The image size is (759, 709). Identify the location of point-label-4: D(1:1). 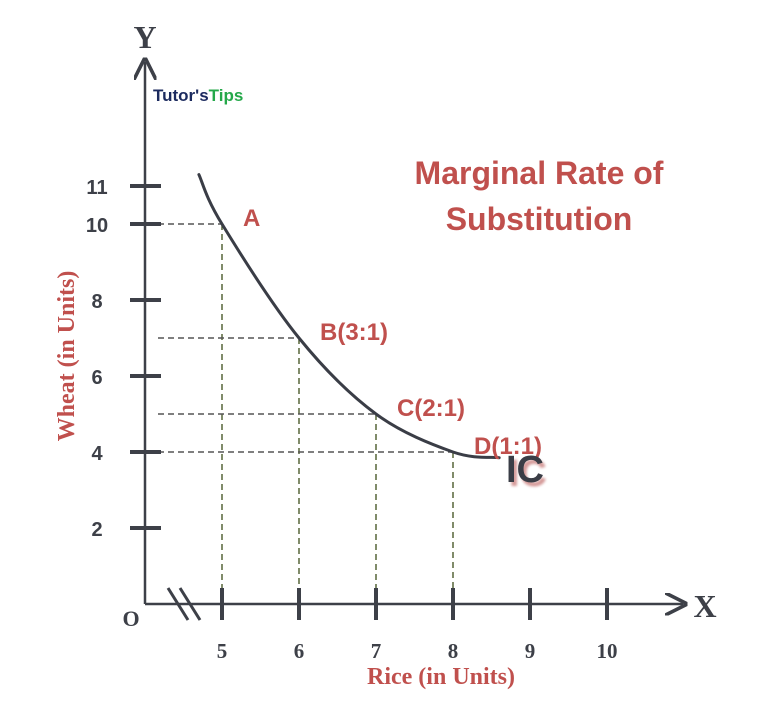
(508, 446).